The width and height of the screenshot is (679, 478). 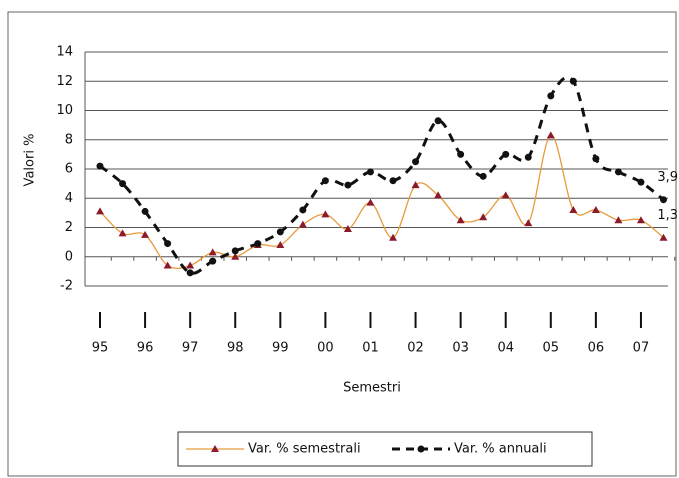 I want to click on x-tick-label: 05, so click(x=551, y=348).